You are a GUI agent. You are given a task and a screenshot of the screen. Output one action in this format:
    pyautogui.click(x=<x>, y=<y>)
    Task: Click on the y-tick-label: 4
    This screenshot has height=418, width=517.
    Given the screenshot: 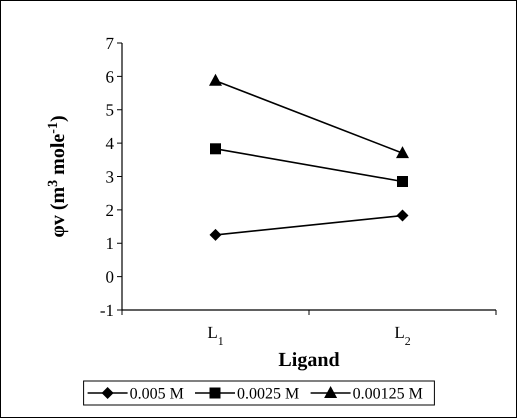 What is the action you would take?
    pyautogui.click(x=110, y=144)
    